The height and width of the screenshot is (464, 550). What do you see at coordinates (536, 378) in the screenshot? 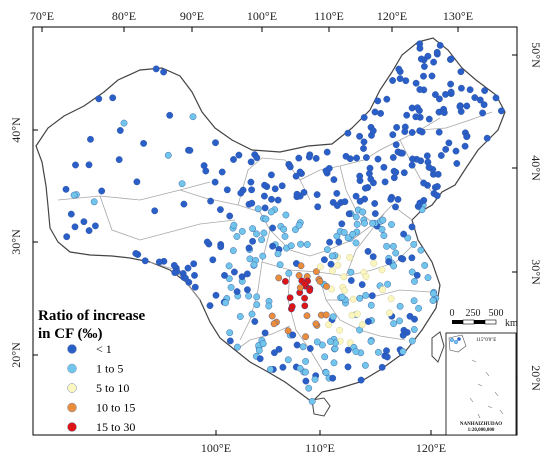
I see `right-tick-label: 20°N` at bounding box center [536, 378].